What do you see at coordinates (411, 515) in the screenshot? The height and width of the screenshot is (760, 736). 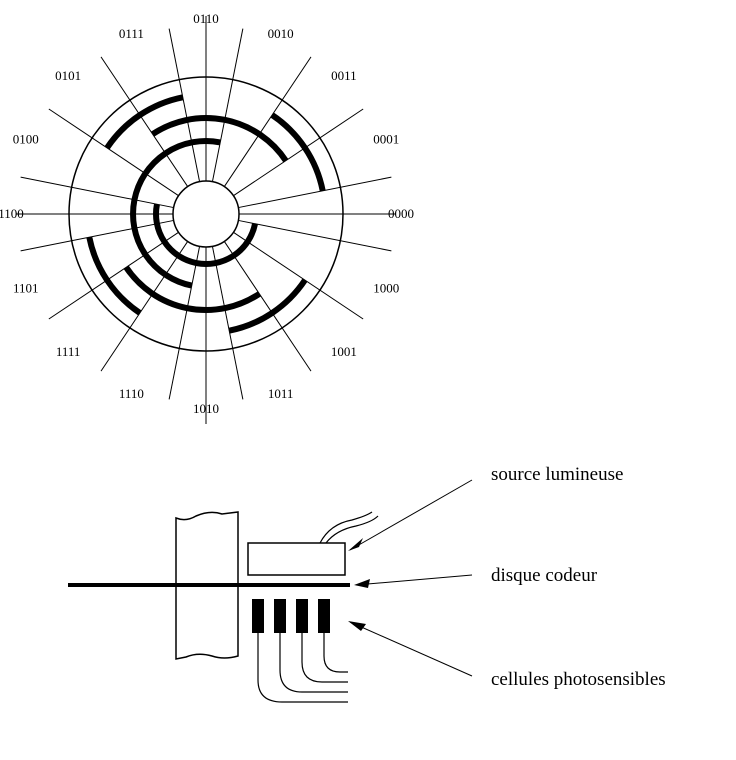 I see `light-source-leader` at bounding box center [411, 515].